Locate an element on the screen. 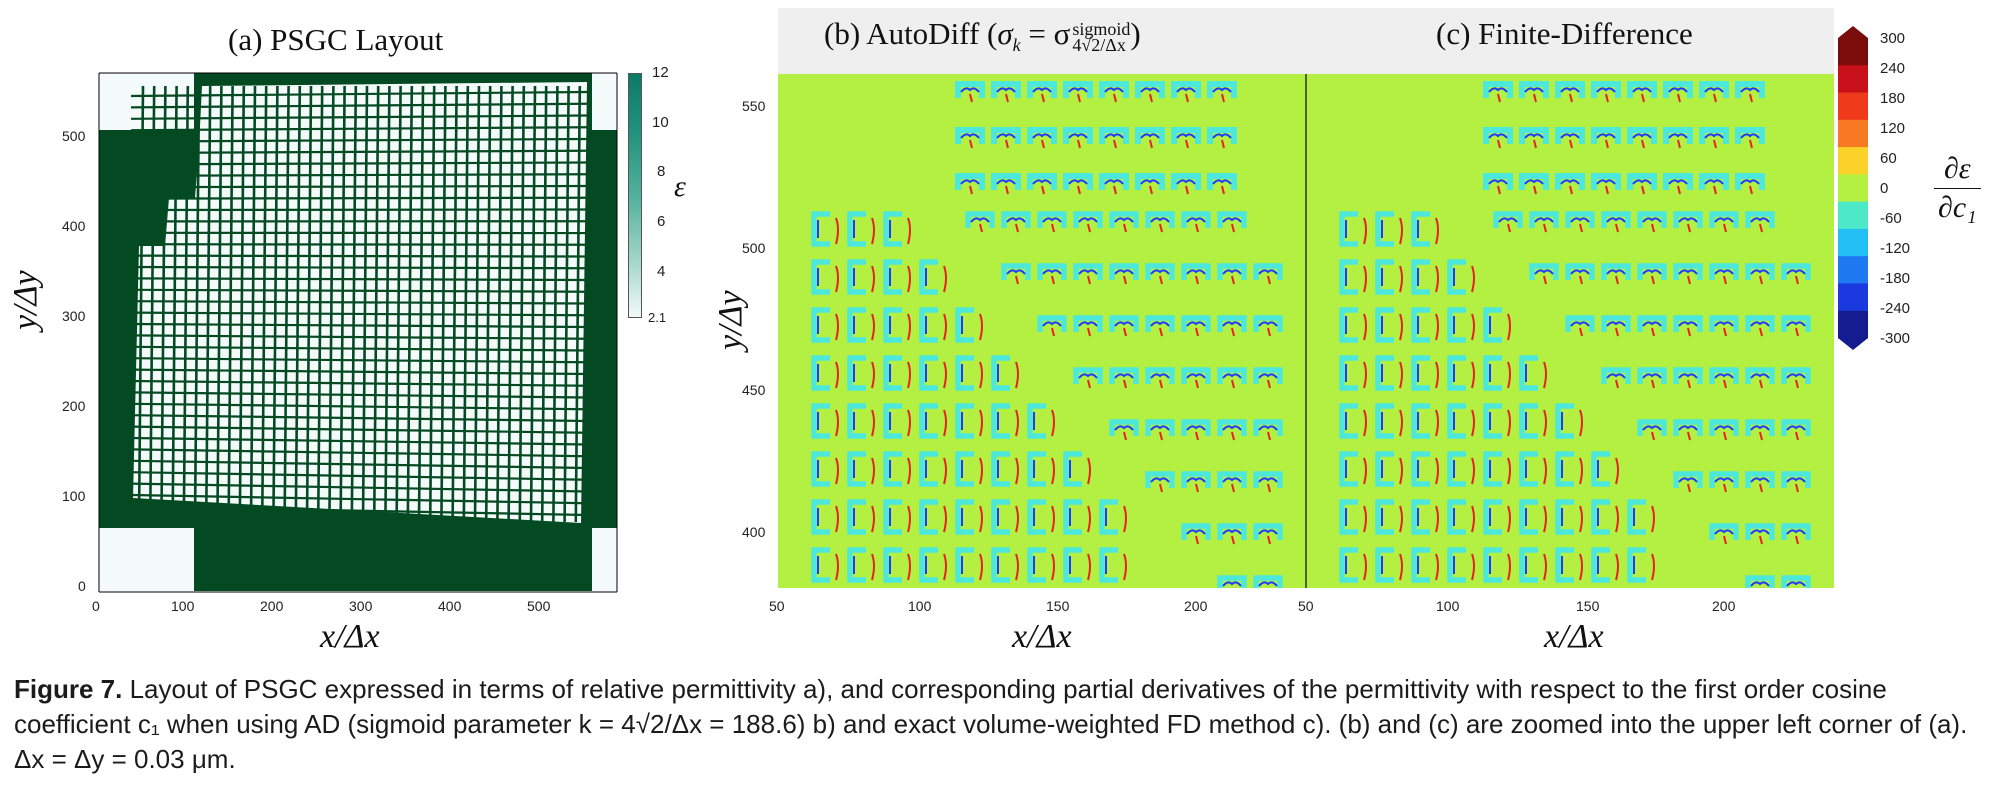 The image size is (2001, 793). panel-a-title: (a) PSGC Layout is located at coordinates (336, 39).